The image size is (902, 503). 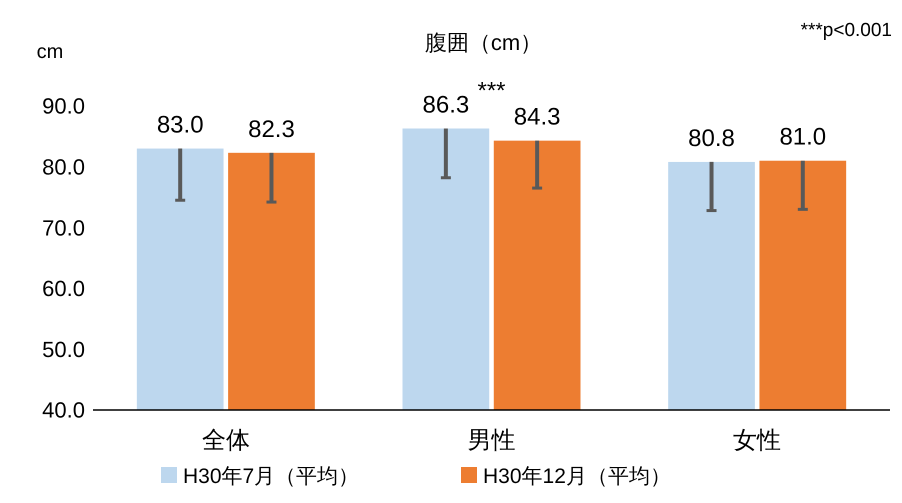 I want to click on y-axis-title: cm, so click(x=50, y=52).